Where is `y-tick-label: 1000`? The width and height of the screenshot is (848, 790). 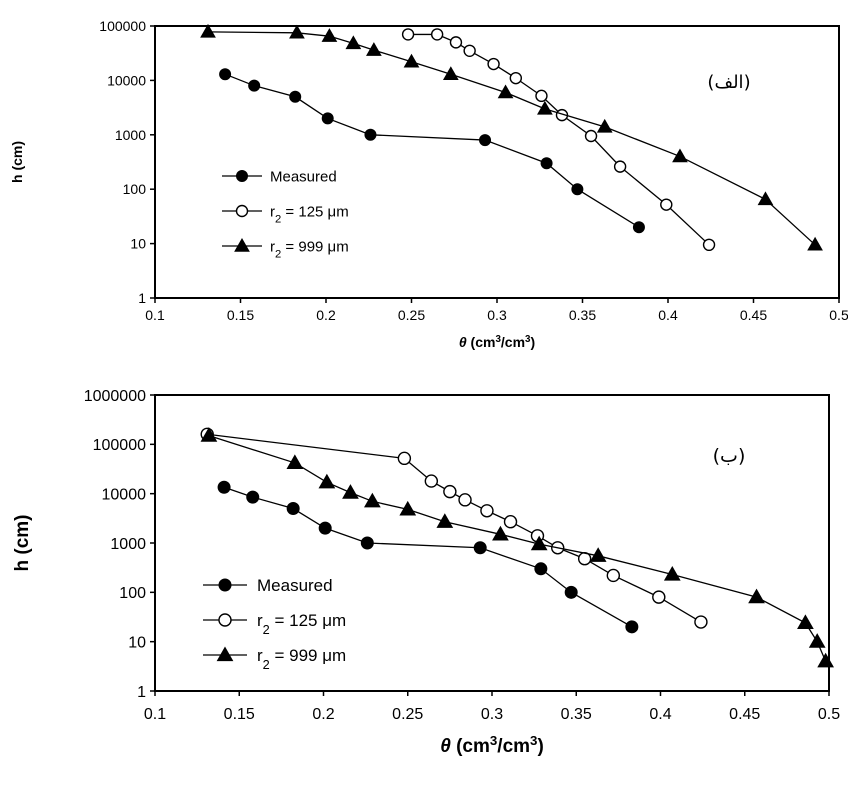 y-tick-label: 1000 is located at coordinates (130, 135).